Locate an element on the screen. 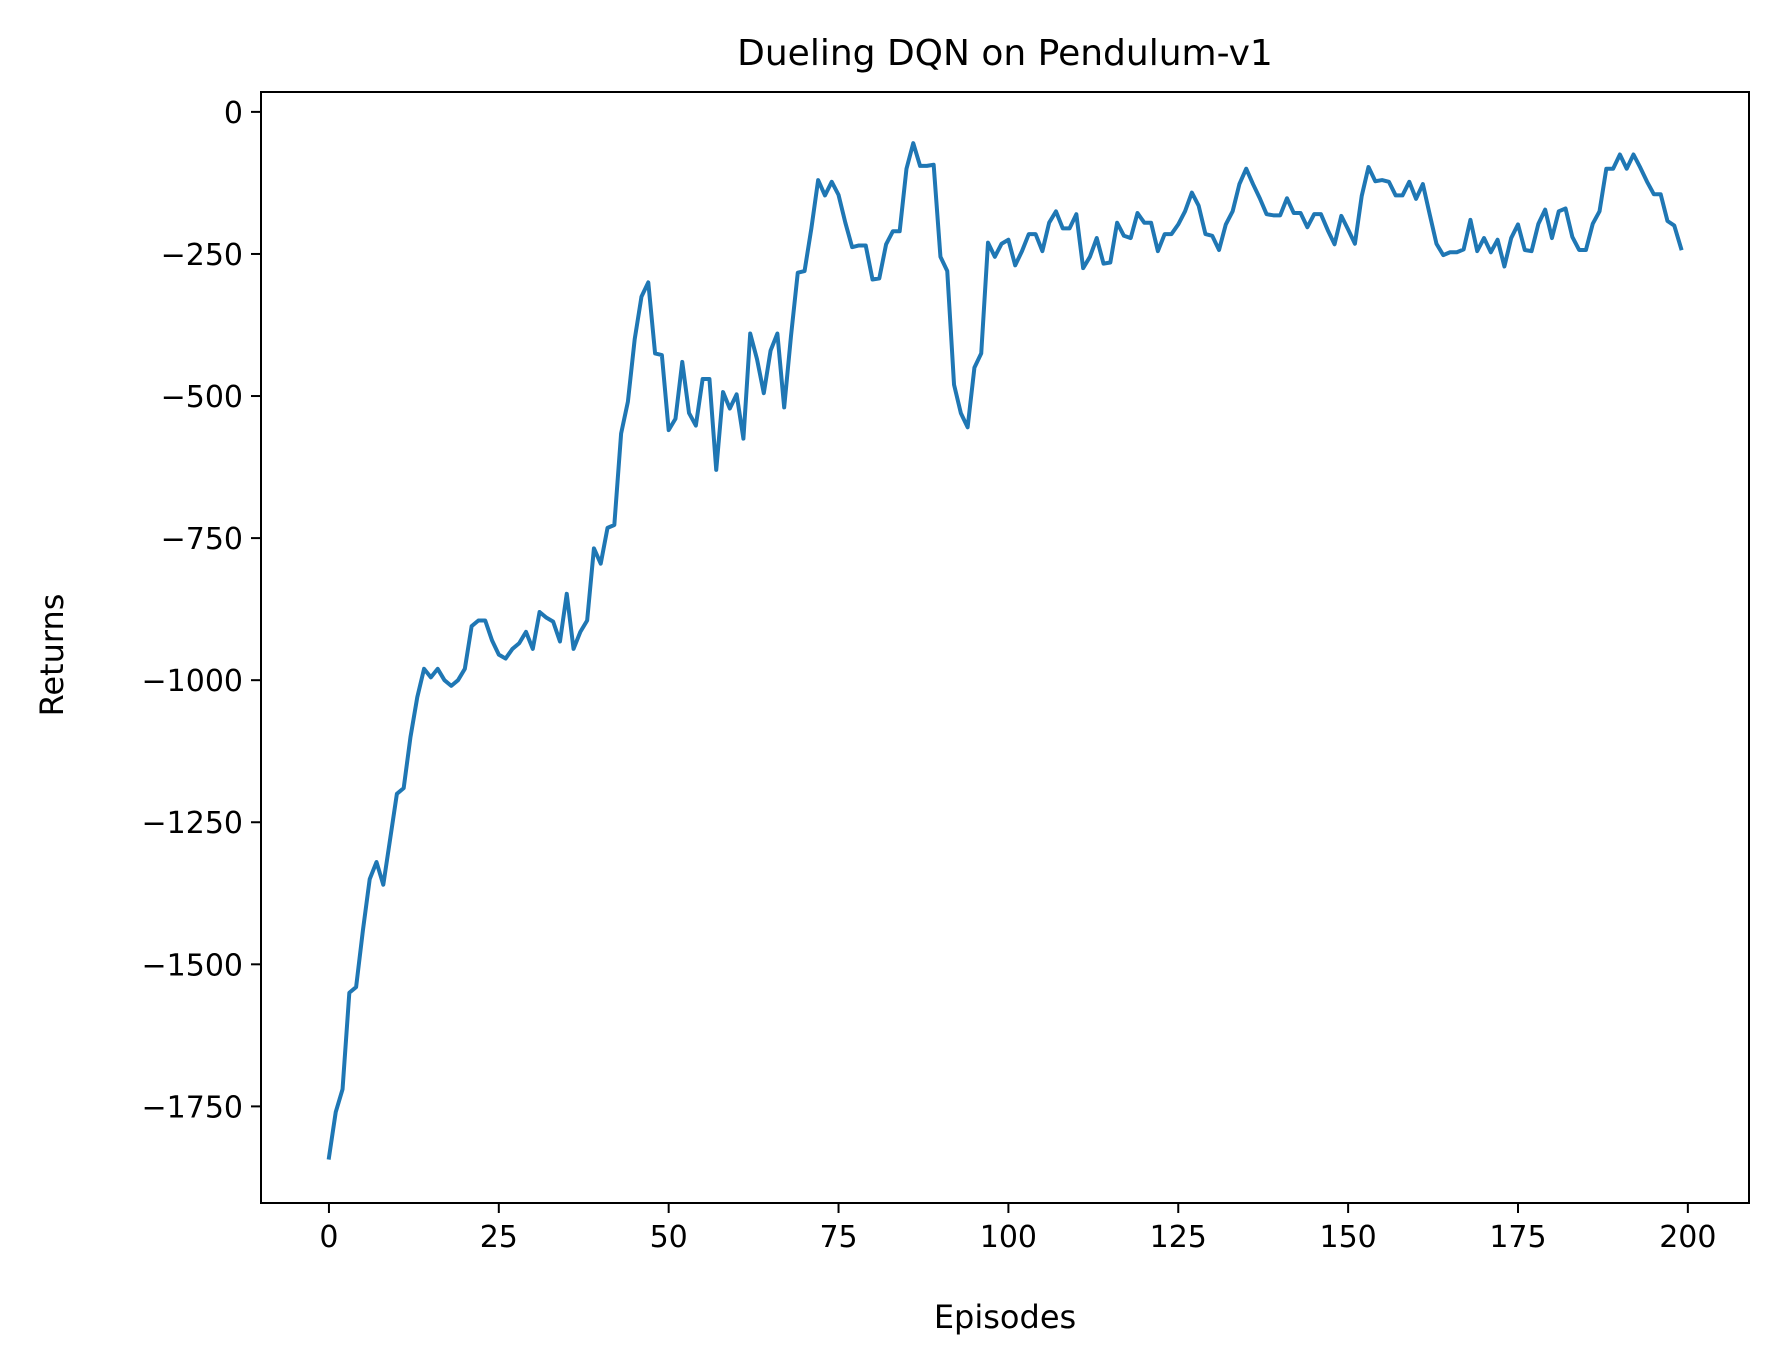  y-axis-ticks: 0 −250 −500 −750 −1000 −1250 −1500 −1750 is located at coordinates (201, 610).